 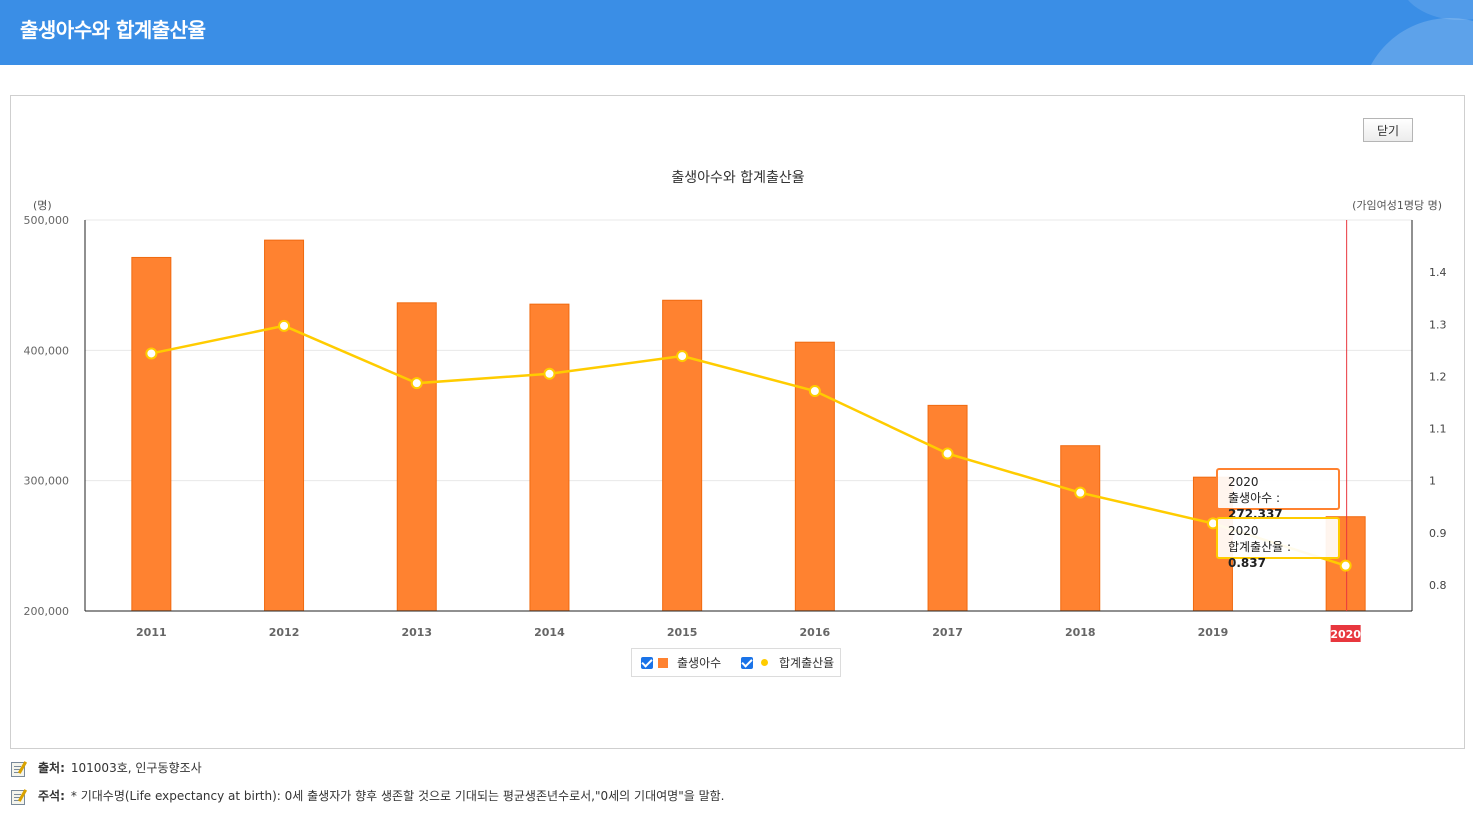 What do you see at coordinates (51, 796) in the screenshot?
I see `note-label: 주석:` at bounding box center [51, 796].